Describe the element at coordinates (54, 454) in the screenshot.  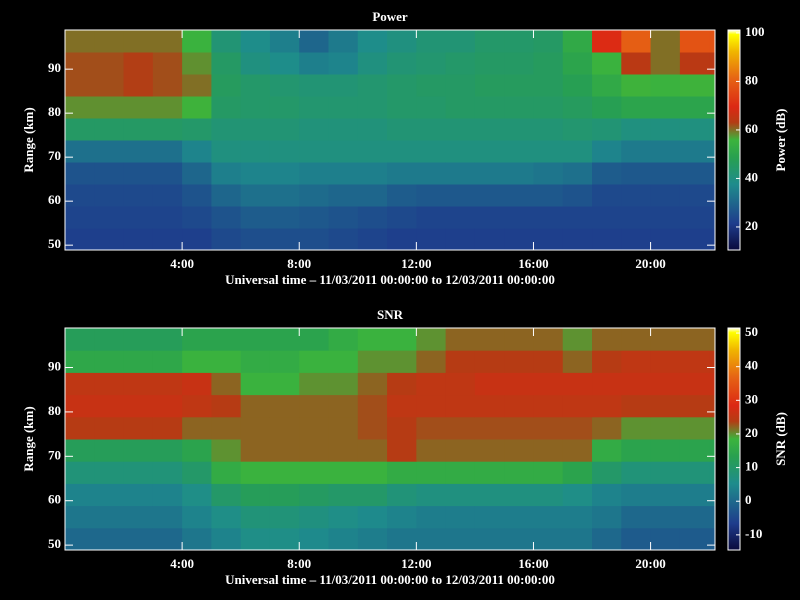
I see `y-tick-label: 70` at that location.